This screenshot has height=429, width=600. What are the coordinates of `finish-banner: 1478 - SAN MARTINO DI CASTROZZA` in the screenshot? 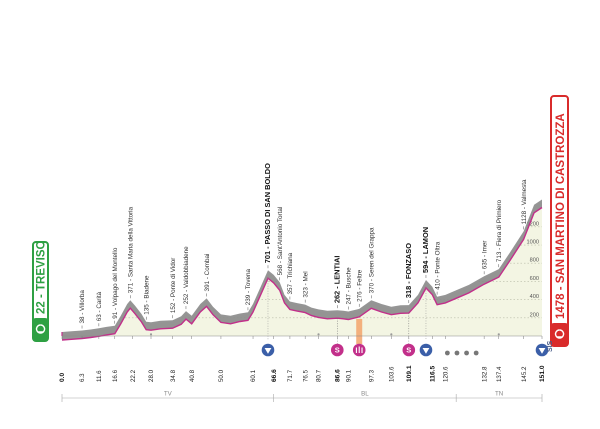 It's located at (559, 221).